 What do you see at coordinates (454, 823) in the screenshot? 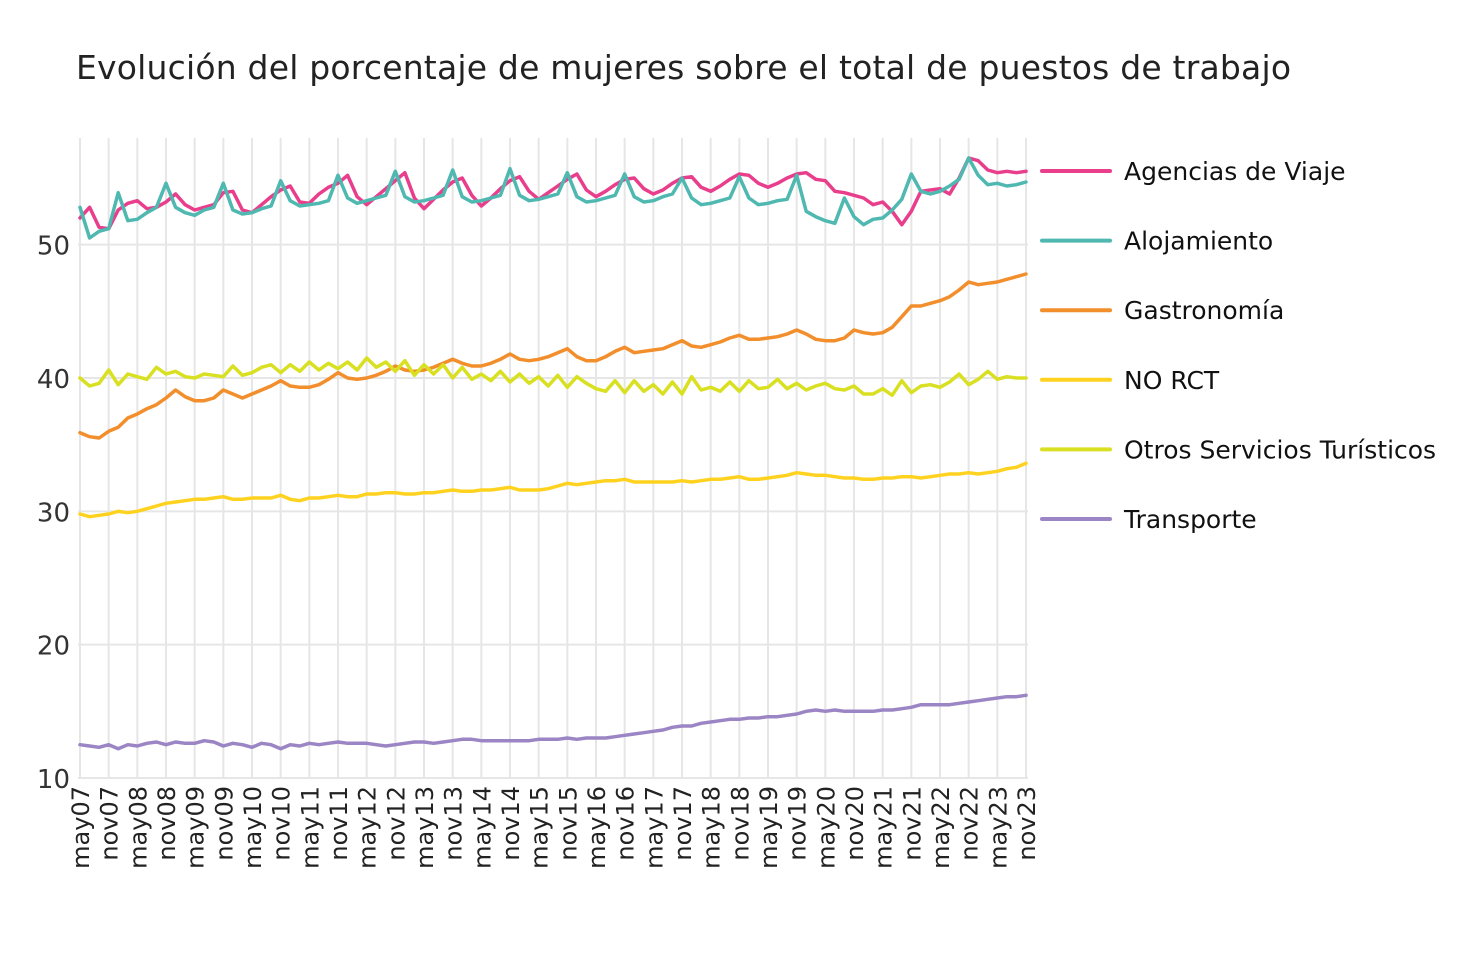
I see `x-tick-label: nov13` at bounding box center [454, 823].